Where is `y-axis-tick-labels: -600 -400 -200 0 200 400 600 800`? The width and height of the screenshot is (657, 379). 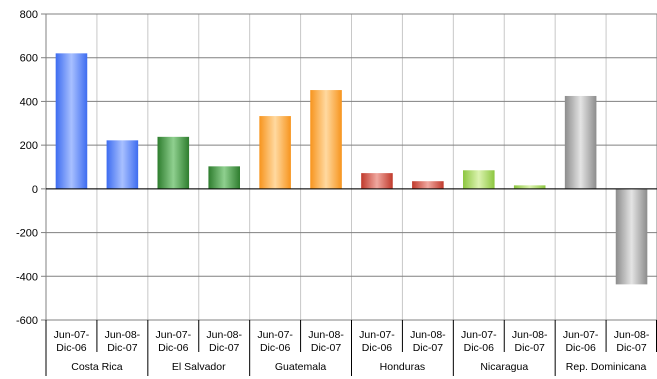 y-axis-tick-labels: -600 -400 -200 0 200 400 600 800 is located at coordinates (27, 168).